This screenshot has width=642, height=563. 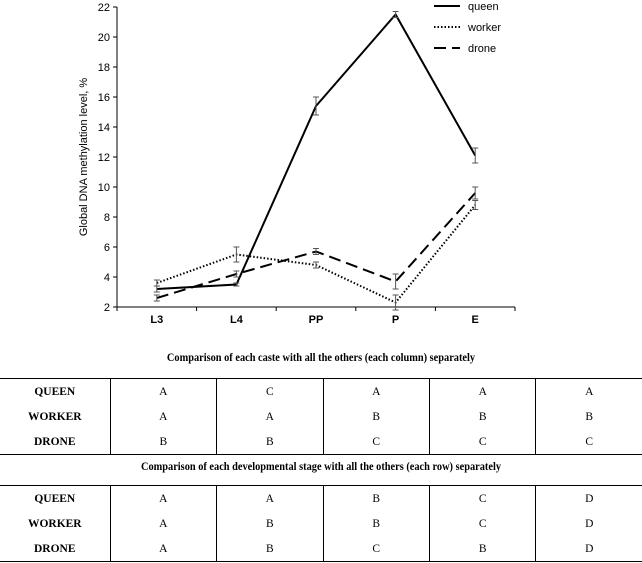 I want to click on legend-label: drone, so click(x=482, y=49).